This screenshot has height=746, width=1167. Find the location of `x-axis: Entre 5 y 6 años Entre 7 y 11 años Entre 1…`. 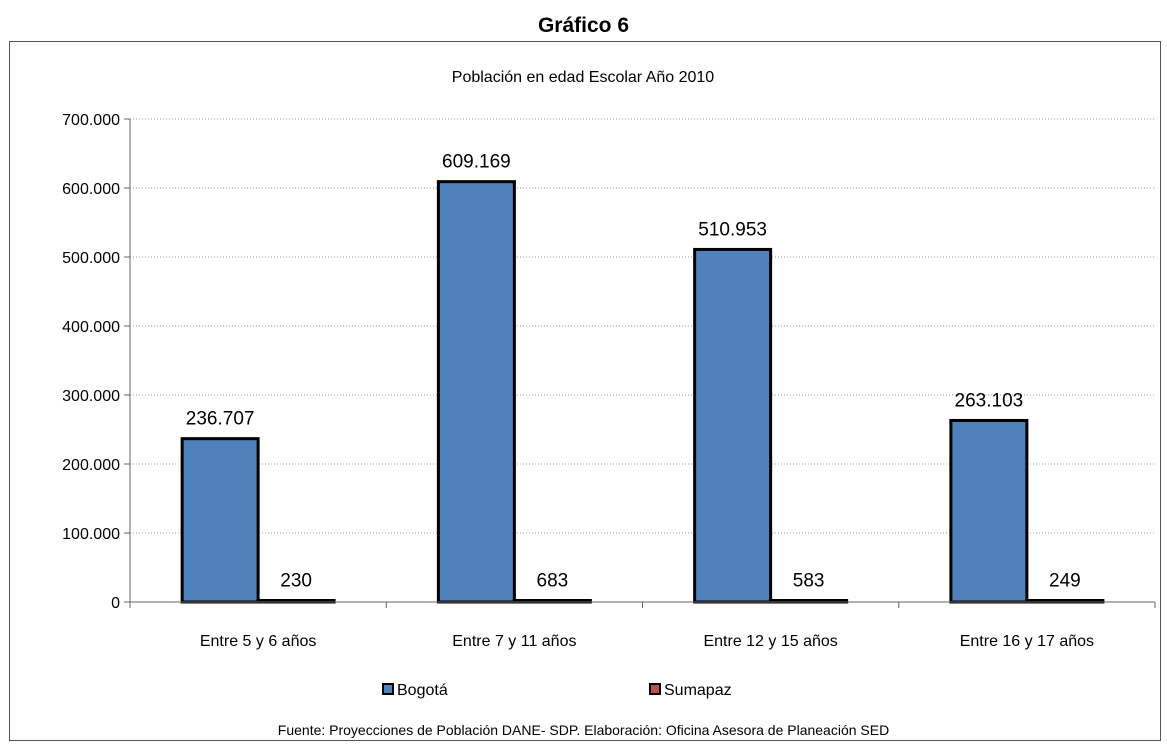

x-axis: Entre 5 y 6 años Entre 7 y 11 años Entre 1… is located at coordinates (642, 625).